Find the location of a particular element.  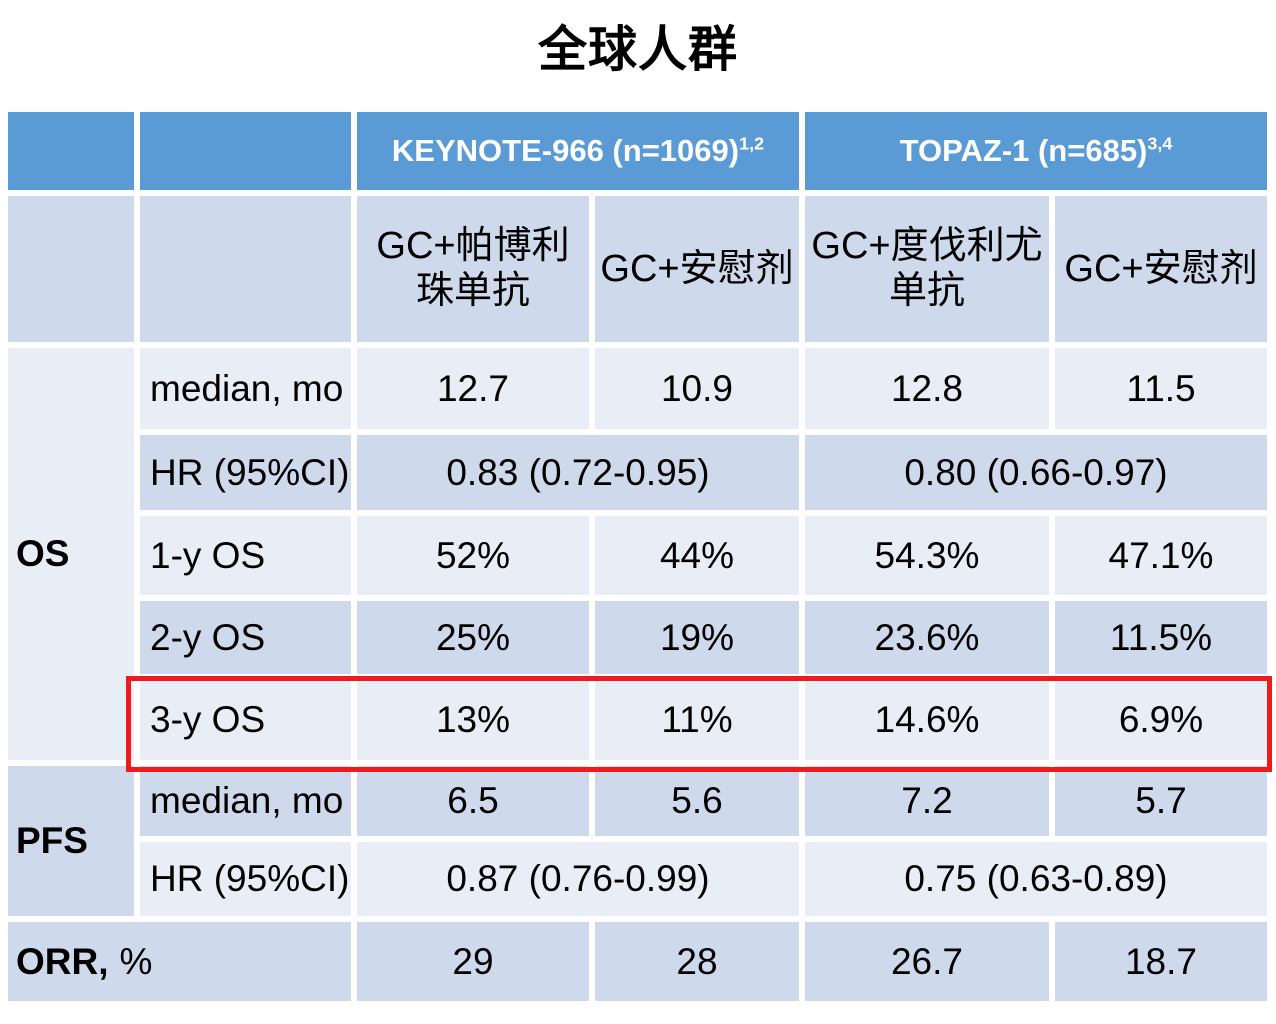

row-label: 1-y OS is located at coordinates (245, 555).